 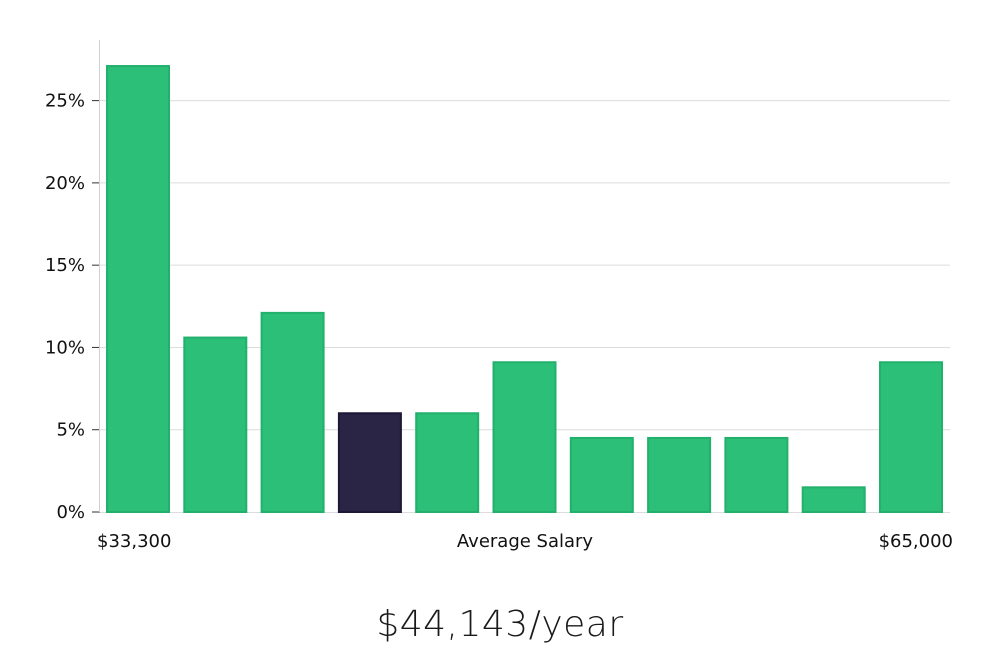 What do you see at coordinates (916, 541) in the screenshot?
I see `x-end-label: $65,000` at bounding box center [916, 541].